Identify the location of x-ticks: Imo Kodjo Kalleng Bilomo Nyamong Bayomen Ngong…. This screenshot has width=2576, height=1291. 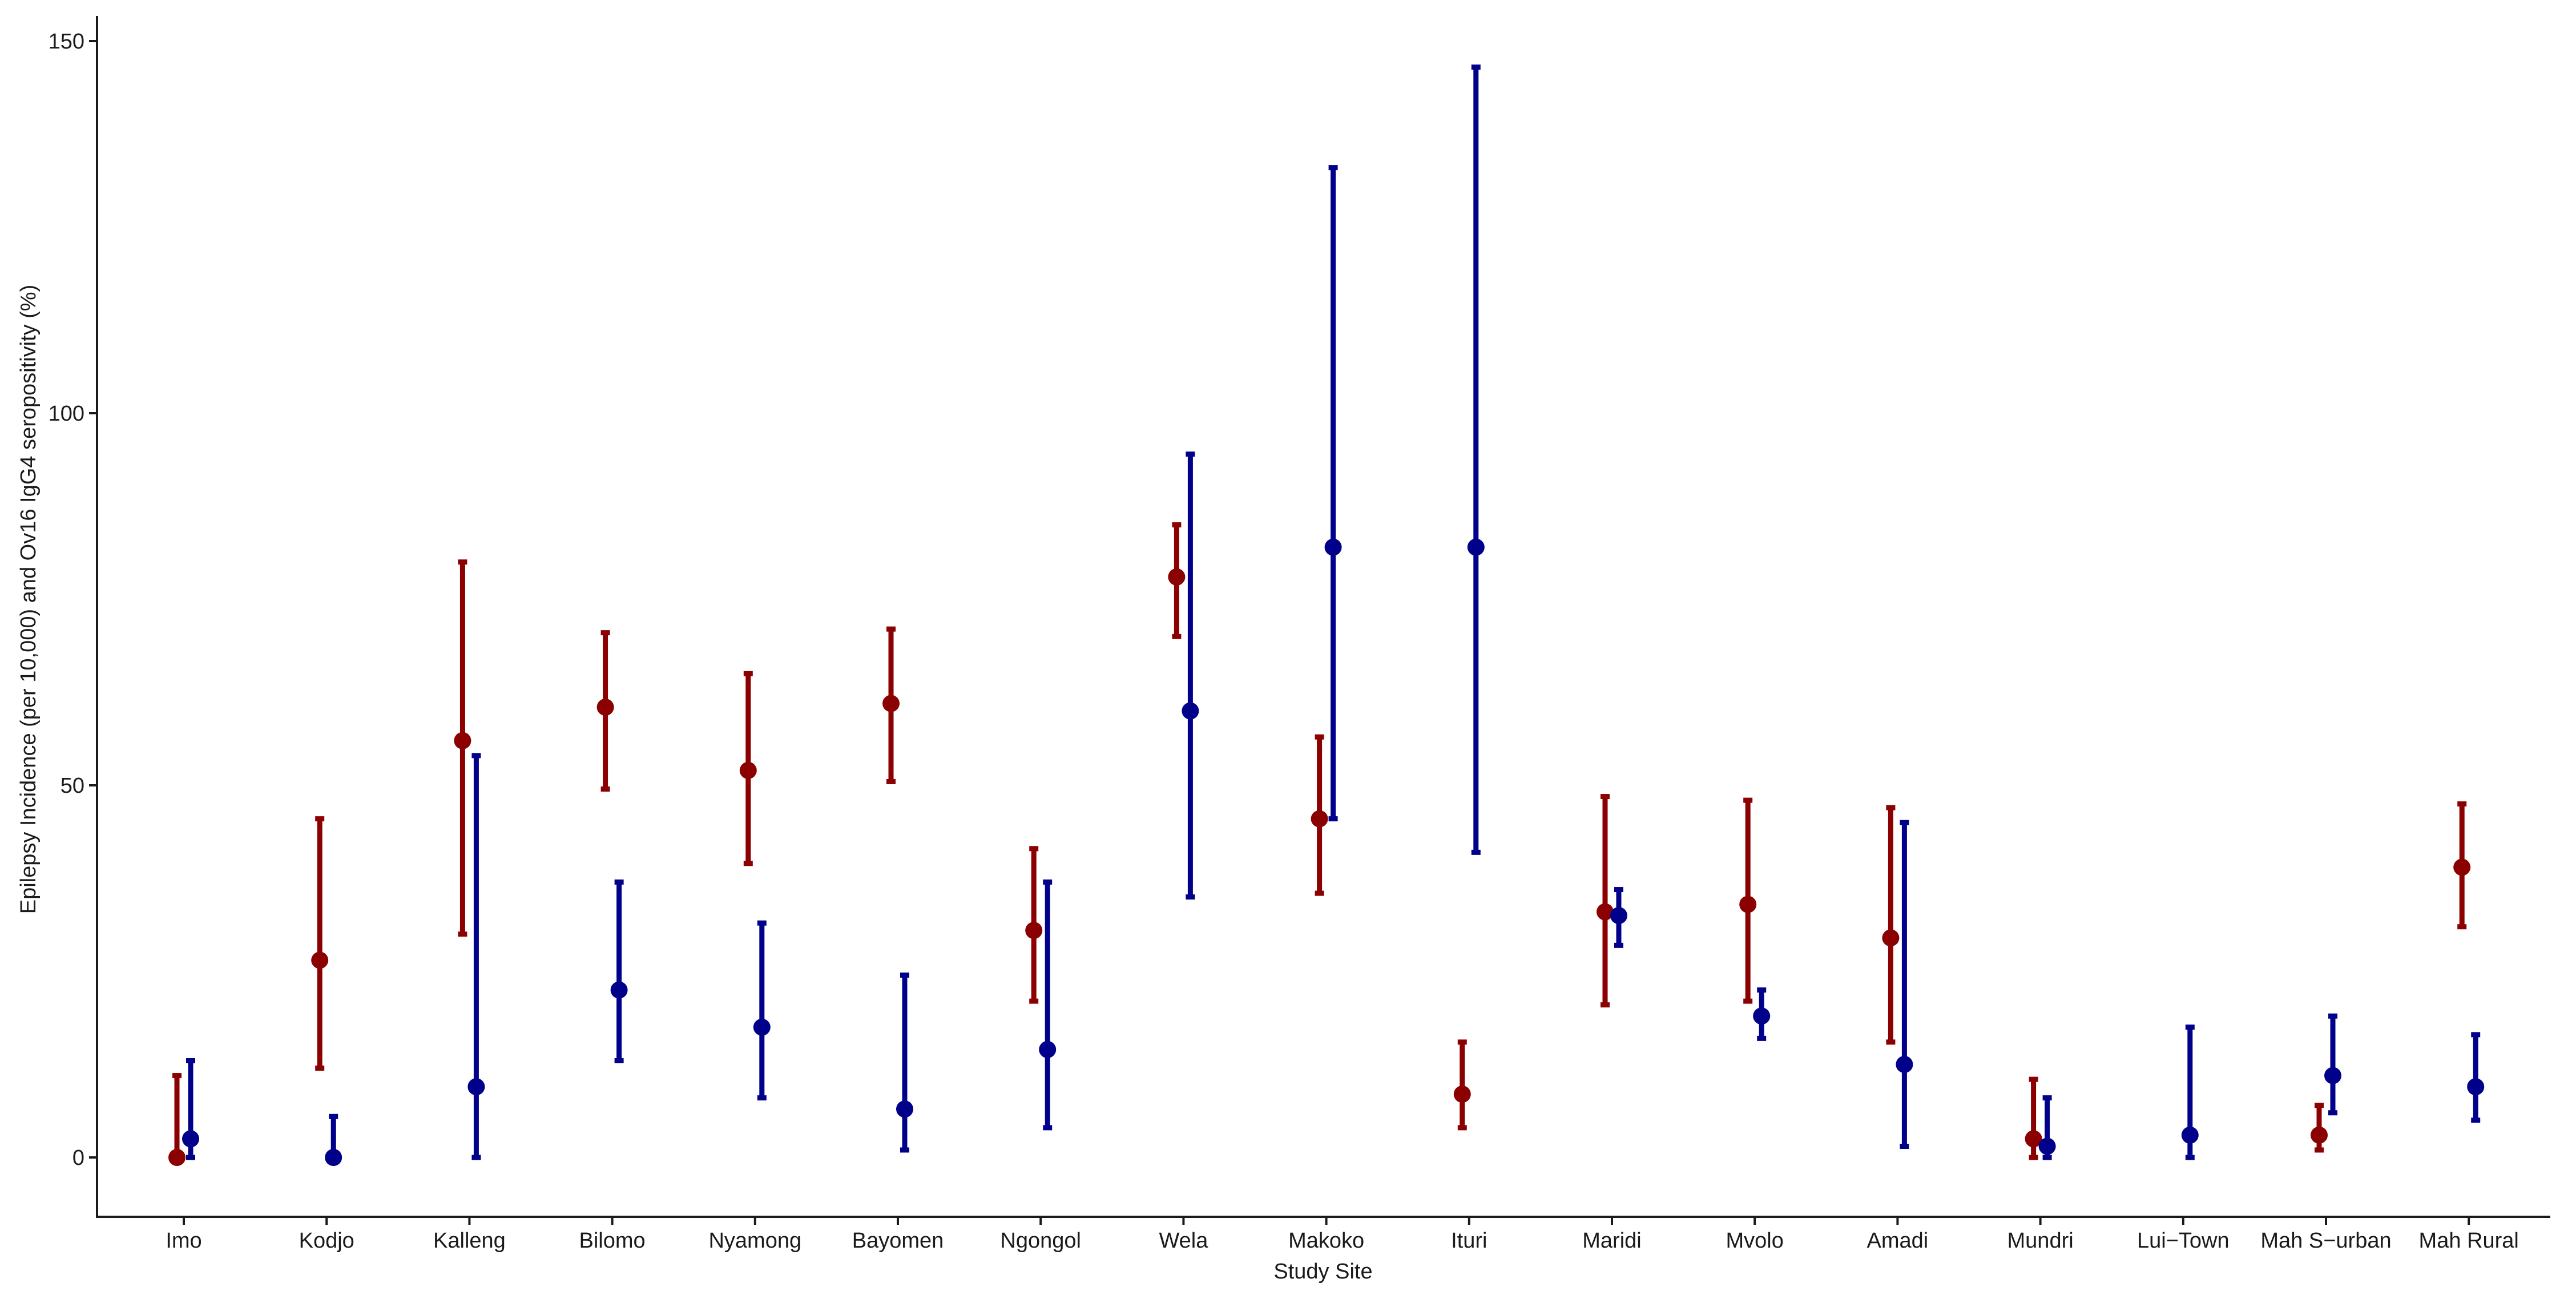
(1342, 1235).